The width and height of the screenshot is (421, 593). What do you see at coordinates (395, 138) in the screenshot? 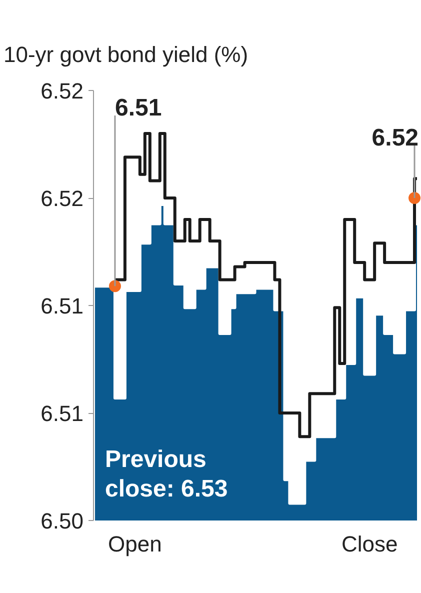
I see `data-label: 6.52` at bounding box center [395, 138].